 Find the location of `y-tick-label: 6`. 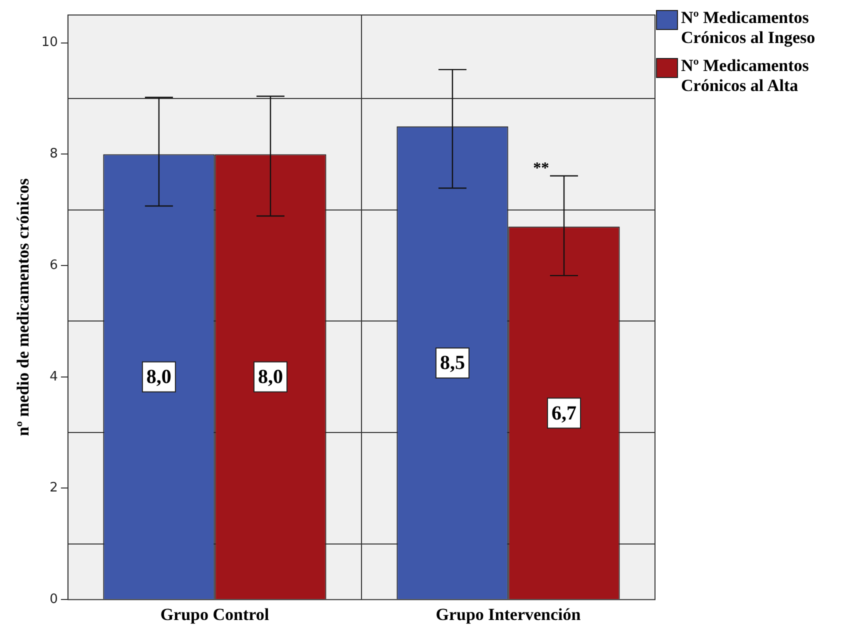

y-tick-label: 6 is located at coordinates (54, 265).